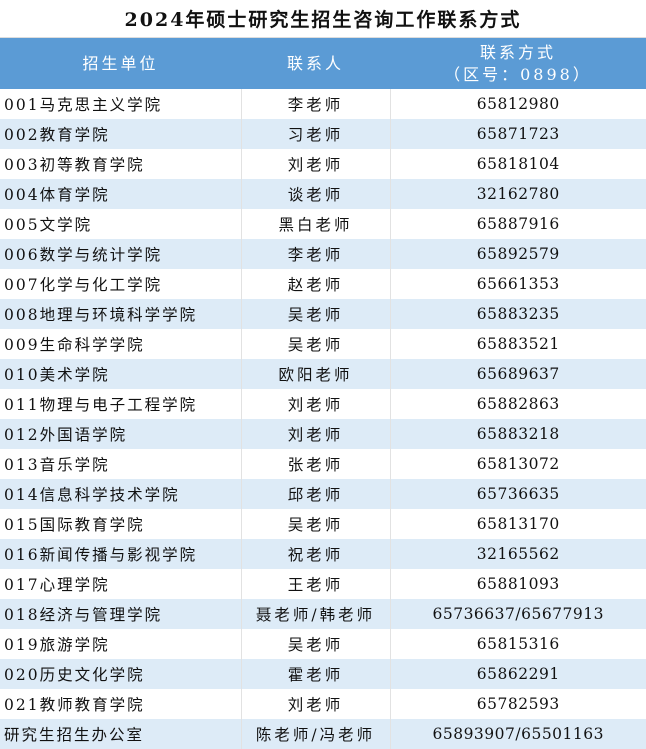  I want to click on phone-cell: 65813170, so click(517, 524).